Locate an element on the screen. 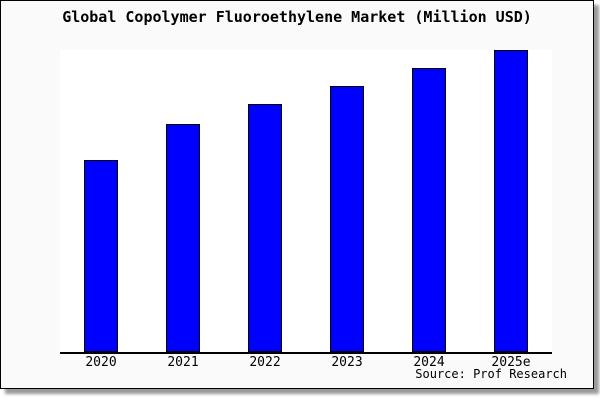 Image resolution: width=600 pixels, height=400 pixels. bar-slot-2021 is located at coordinates (183, 201).